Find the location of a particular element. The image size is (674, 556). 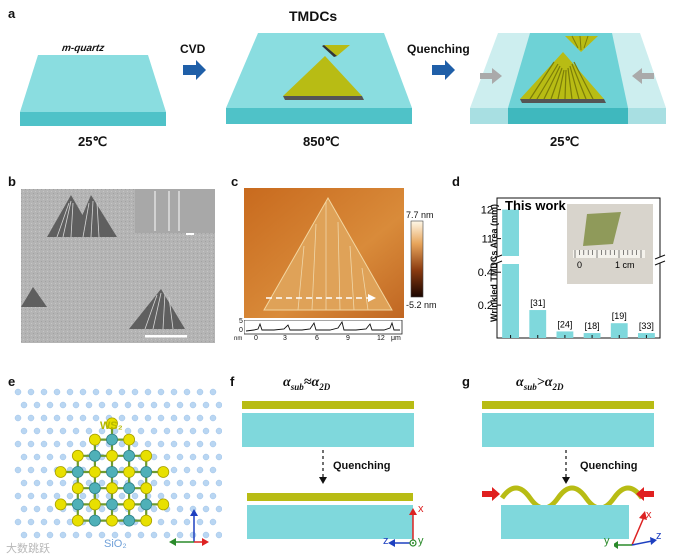

f-axes is located at coordinates (402, 527).